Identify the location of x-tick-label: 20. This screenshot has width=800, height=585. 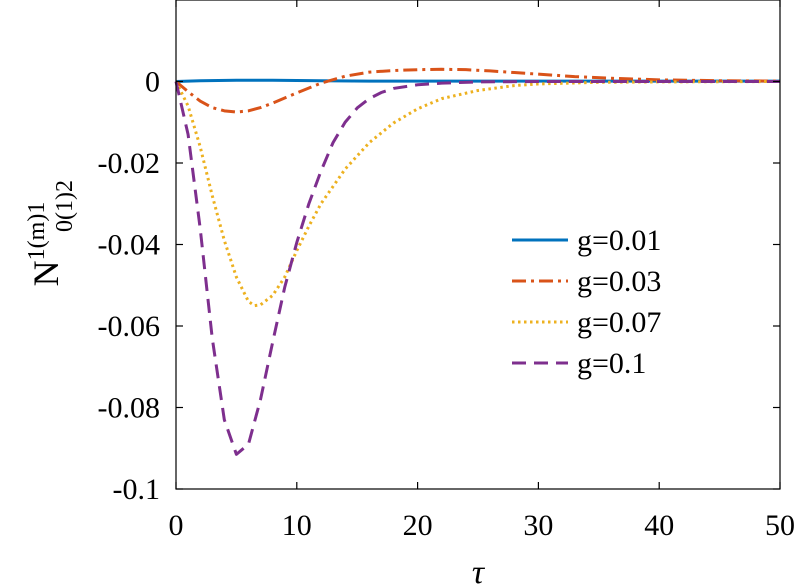
(418, 525).